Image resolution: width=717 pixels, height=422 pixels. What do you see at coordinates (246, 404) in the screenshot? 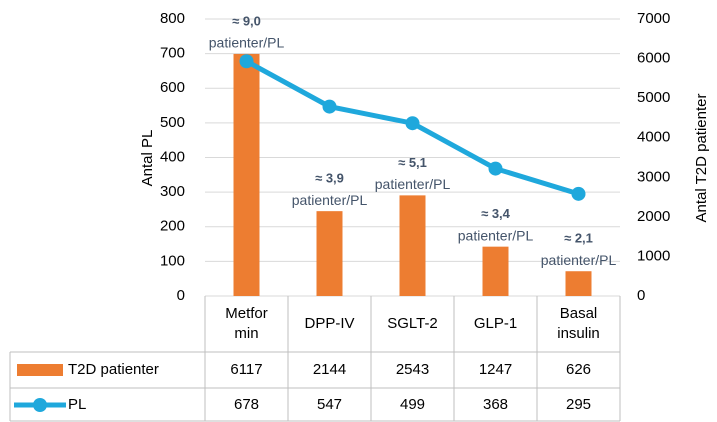
I see `table-value: 678` at bounding box center [246, 404].